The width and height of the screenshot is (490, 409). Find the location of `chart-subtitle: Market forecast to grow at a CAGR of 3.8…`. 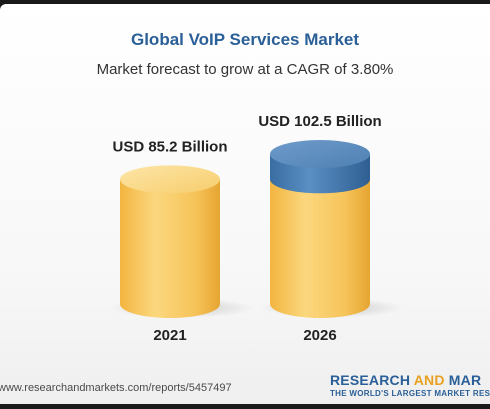

chart-subtitle: Market forecast to grow at a CAGR of 3.8… is located at coordinates (245, 69).